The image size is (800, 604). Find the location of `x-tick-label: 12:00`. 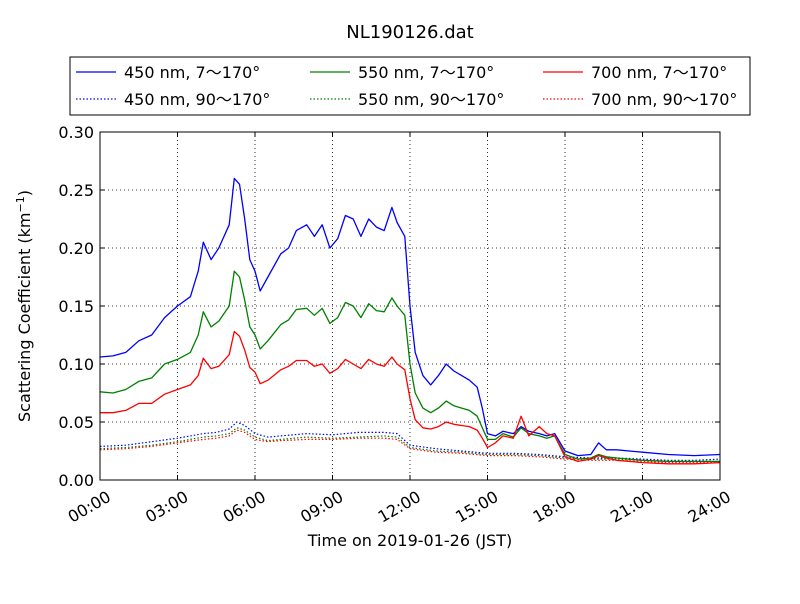

x-tick-label: 12:00 is located at coordinates (399, 507).